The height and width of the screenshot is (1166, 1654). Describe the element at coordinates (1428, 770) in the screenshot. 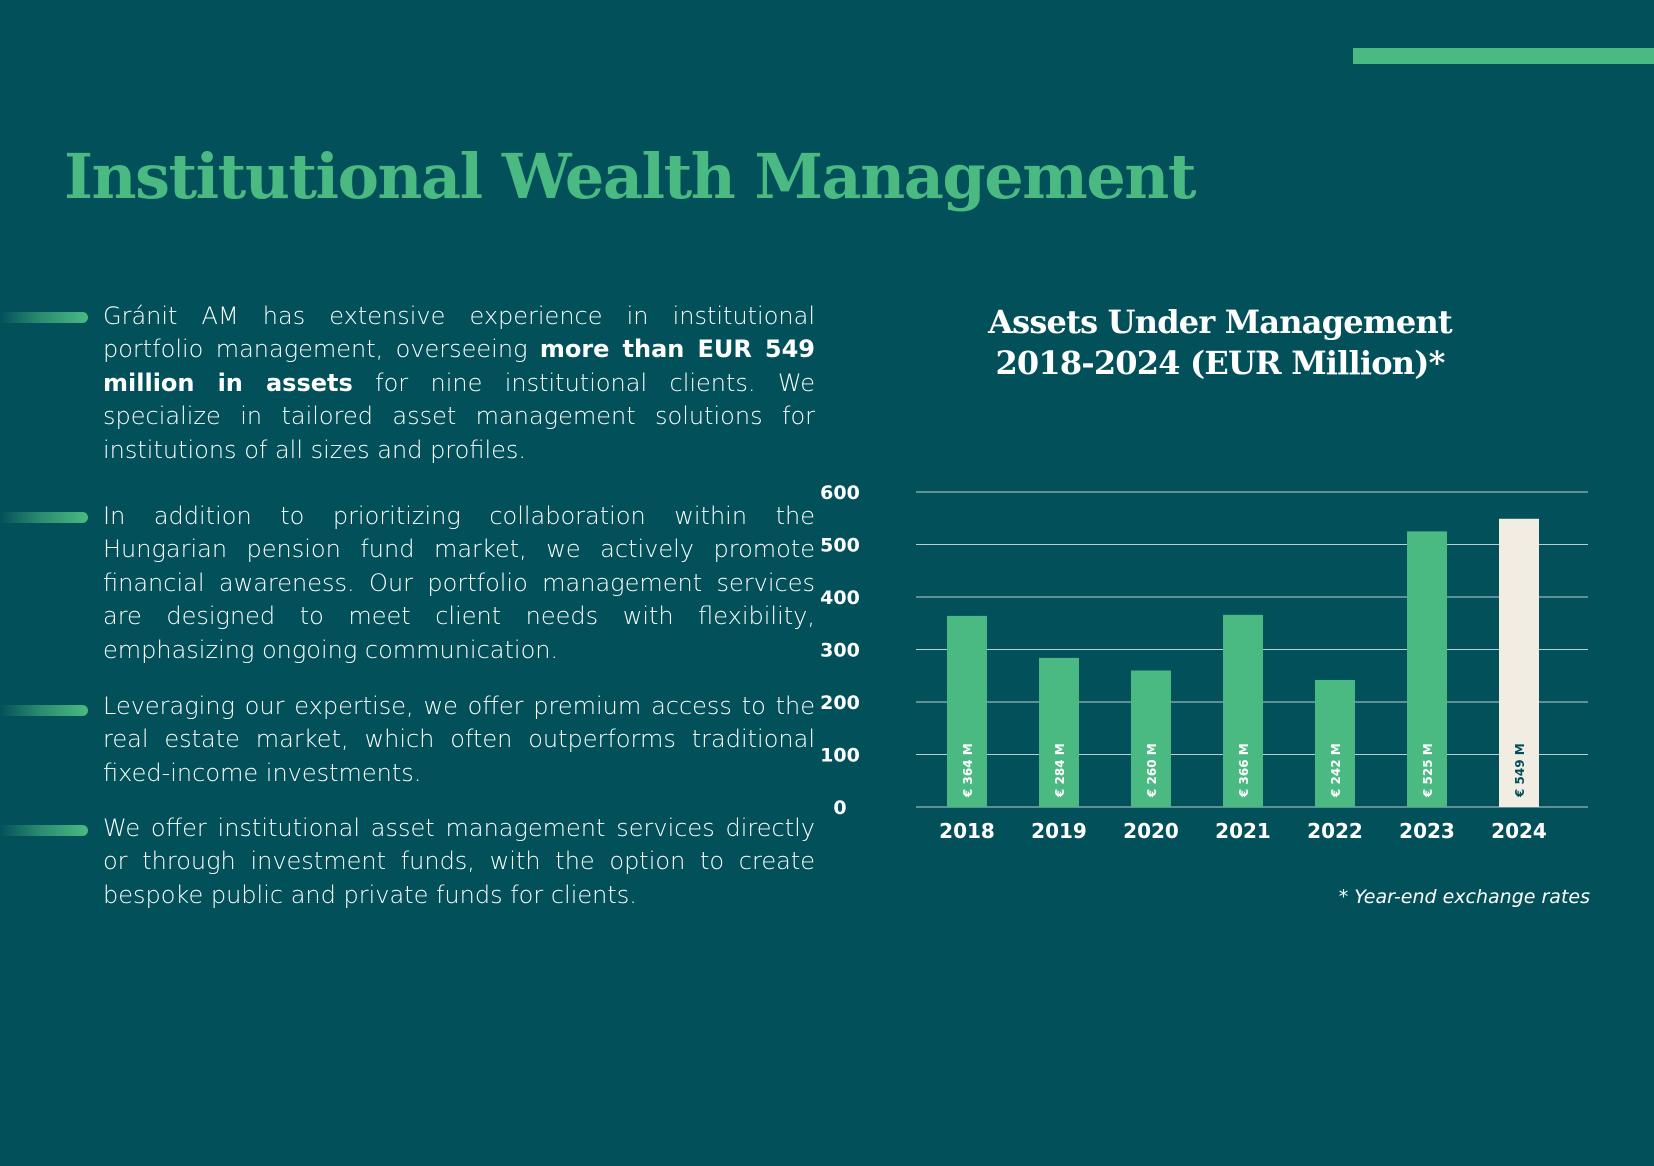

I see `bar-data-label: € 525 M` at that location.